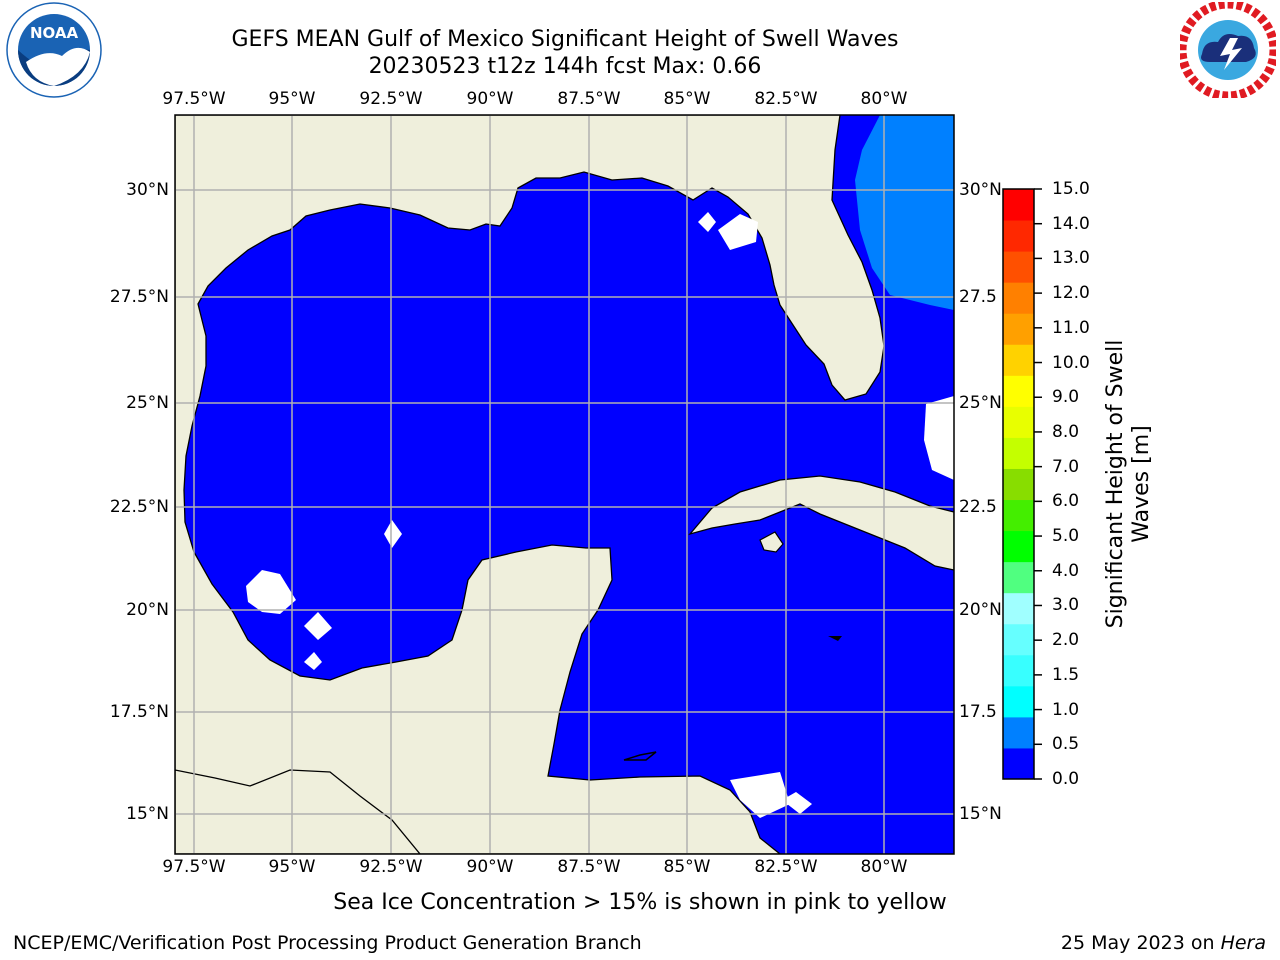 This screenshot has width=1280, height=960. What do you see at coordinates (490, 867) in the screenshot?
I see `lon-label-bottom: 90°W` at bounding box center [490, 867].